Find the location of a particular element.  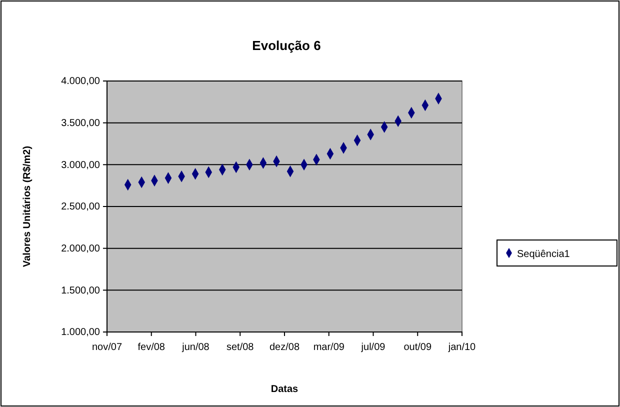

x-axis-title: Datas is located at coordinates (284, 389).